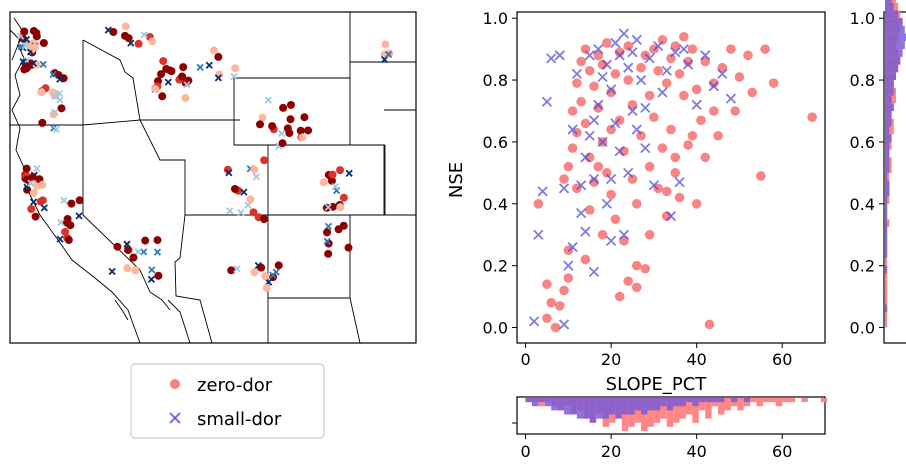 This screenshot has height=467, width=906. What do you see at coordinates (495, 204) in the screenshot?
I see `y-tick-label: 0.4` at bounding box center [495, 204].